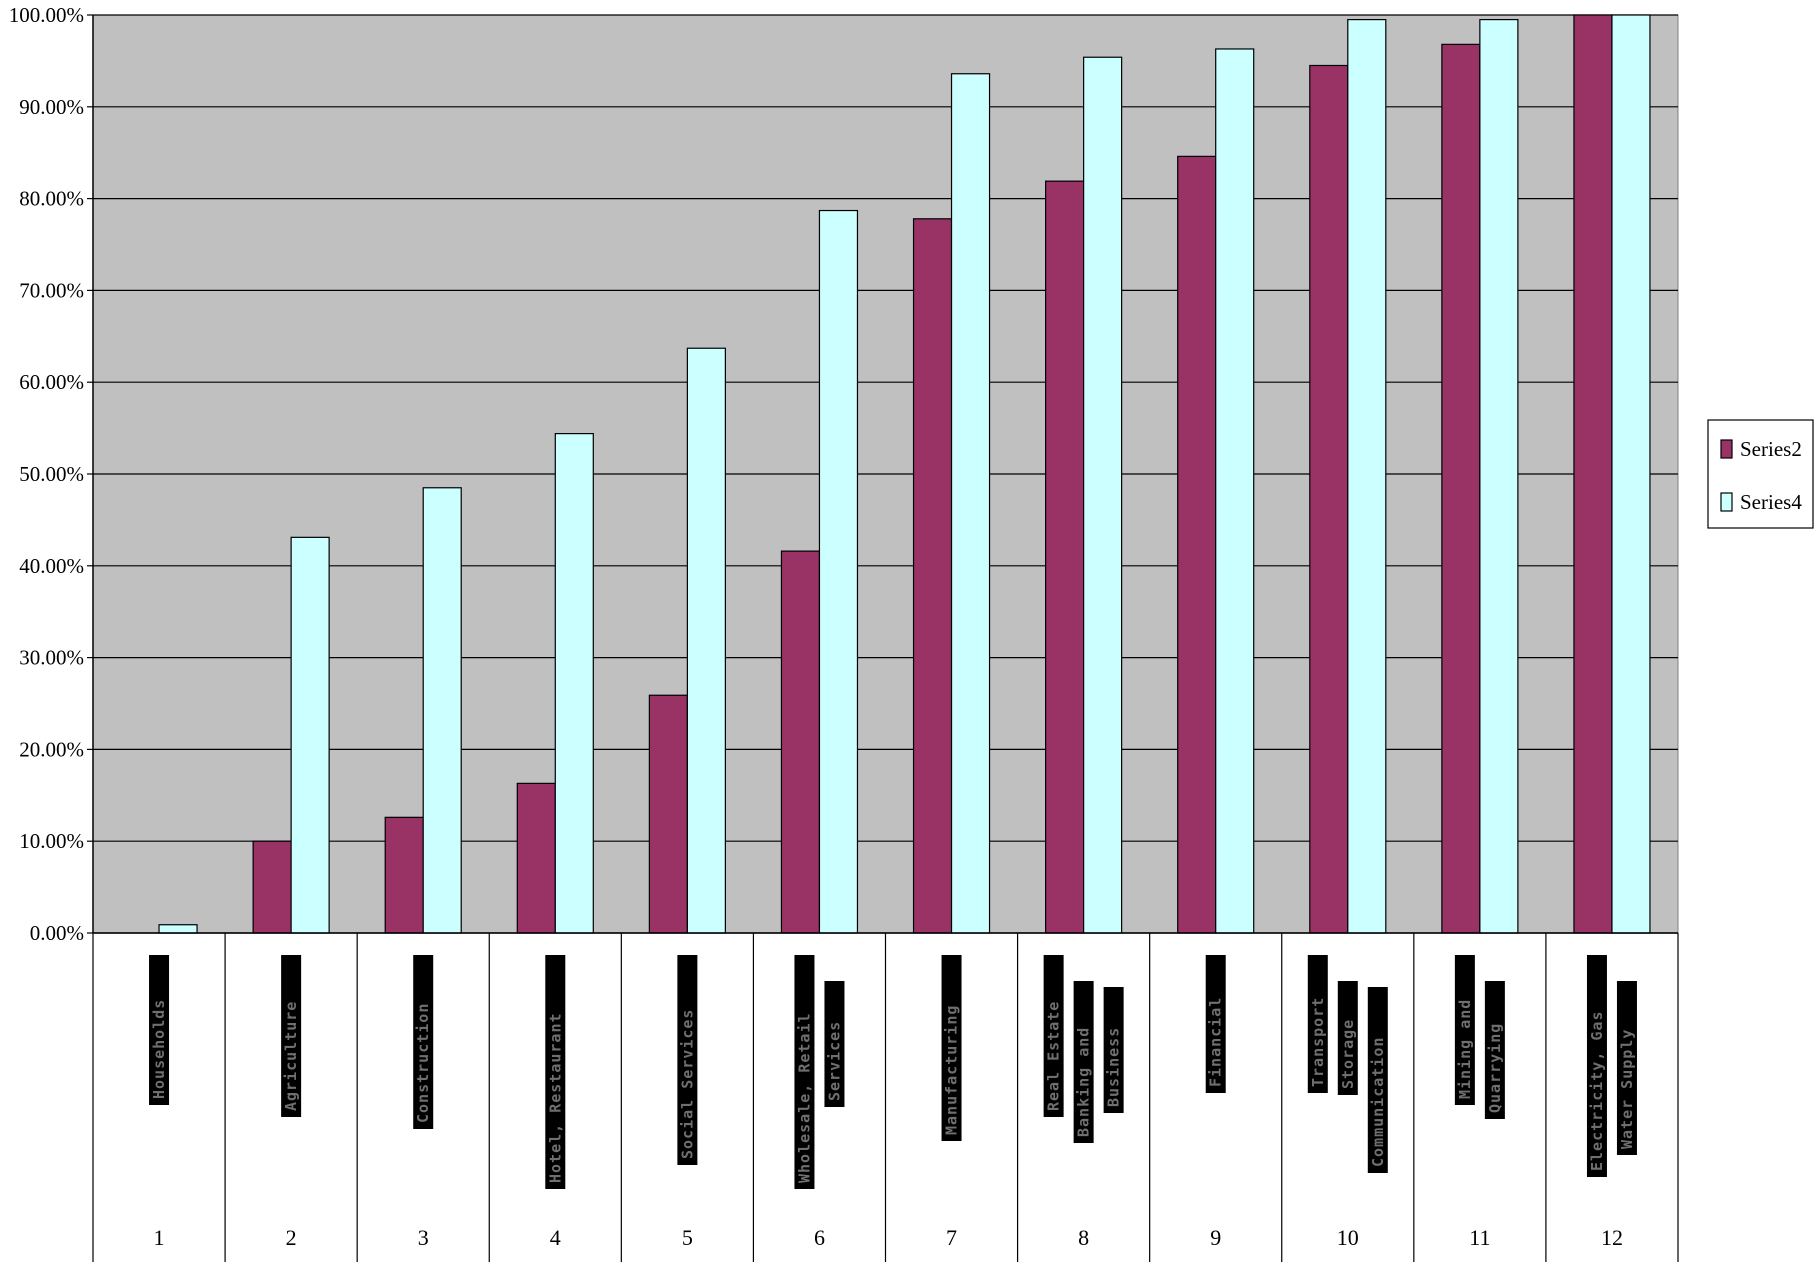 This screenshot has height=1262, width=1819. I want to click on y-tick-label: 70.00%, so click(51, 290).